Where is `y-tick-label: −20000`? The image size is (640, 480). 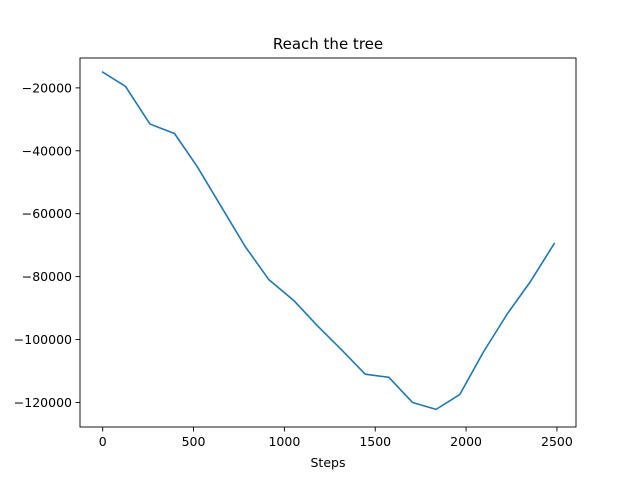 y-tick-label: −20000 is located at coordinates (47, 87).